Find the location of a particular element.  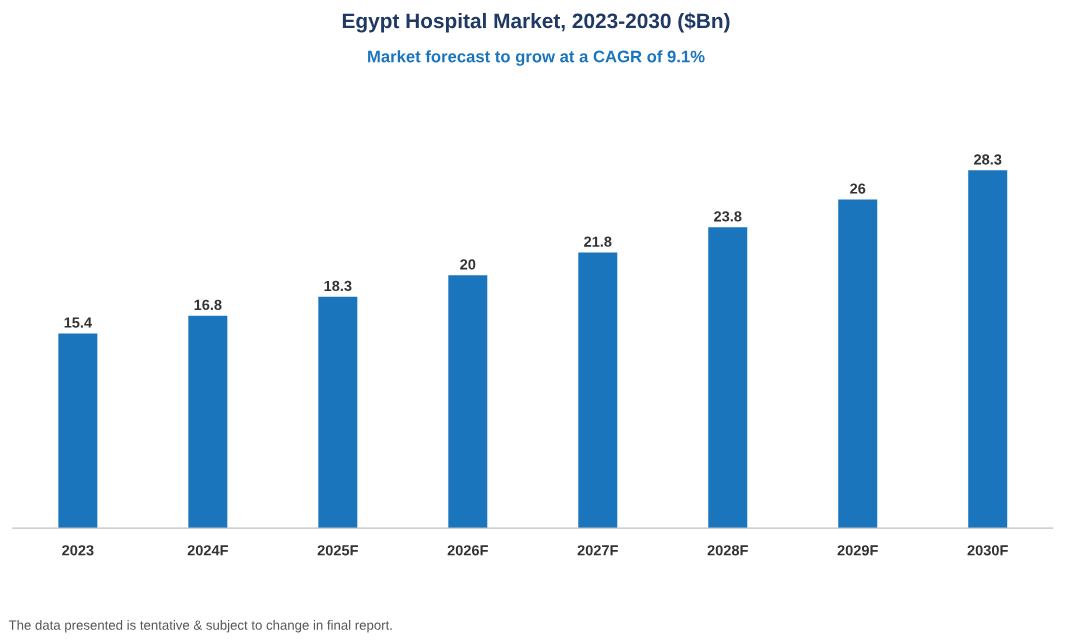

x-tick-label: 2029F is located at coordinates (857, 550).